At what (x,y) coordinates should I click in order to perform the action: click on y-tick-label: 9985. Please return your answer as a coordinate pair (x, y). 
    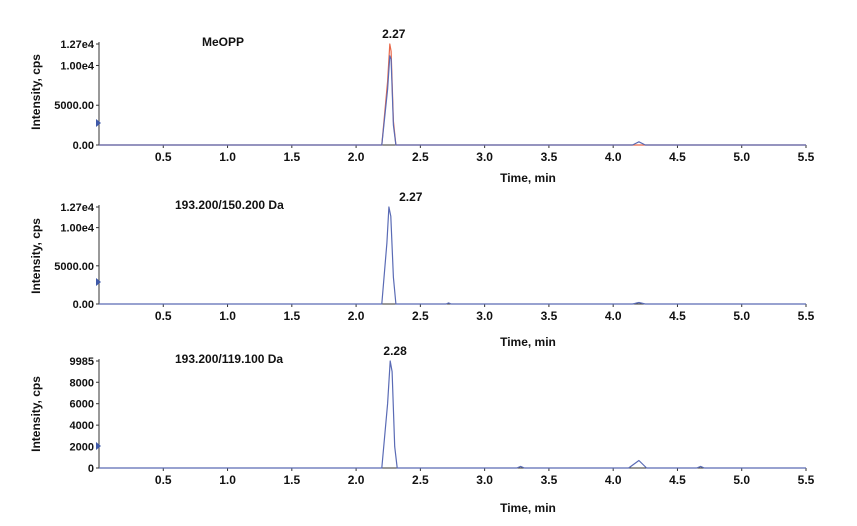
    Looking at the image, I should click on (82, 362).